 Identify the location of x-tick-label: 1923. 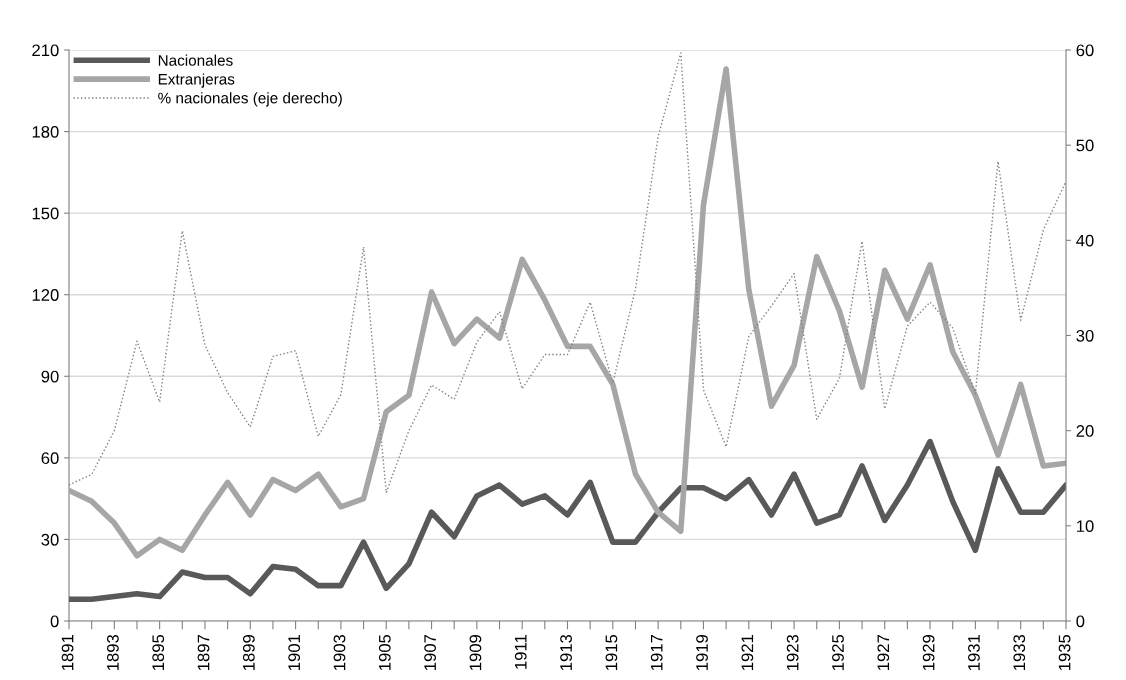
(792, 652).